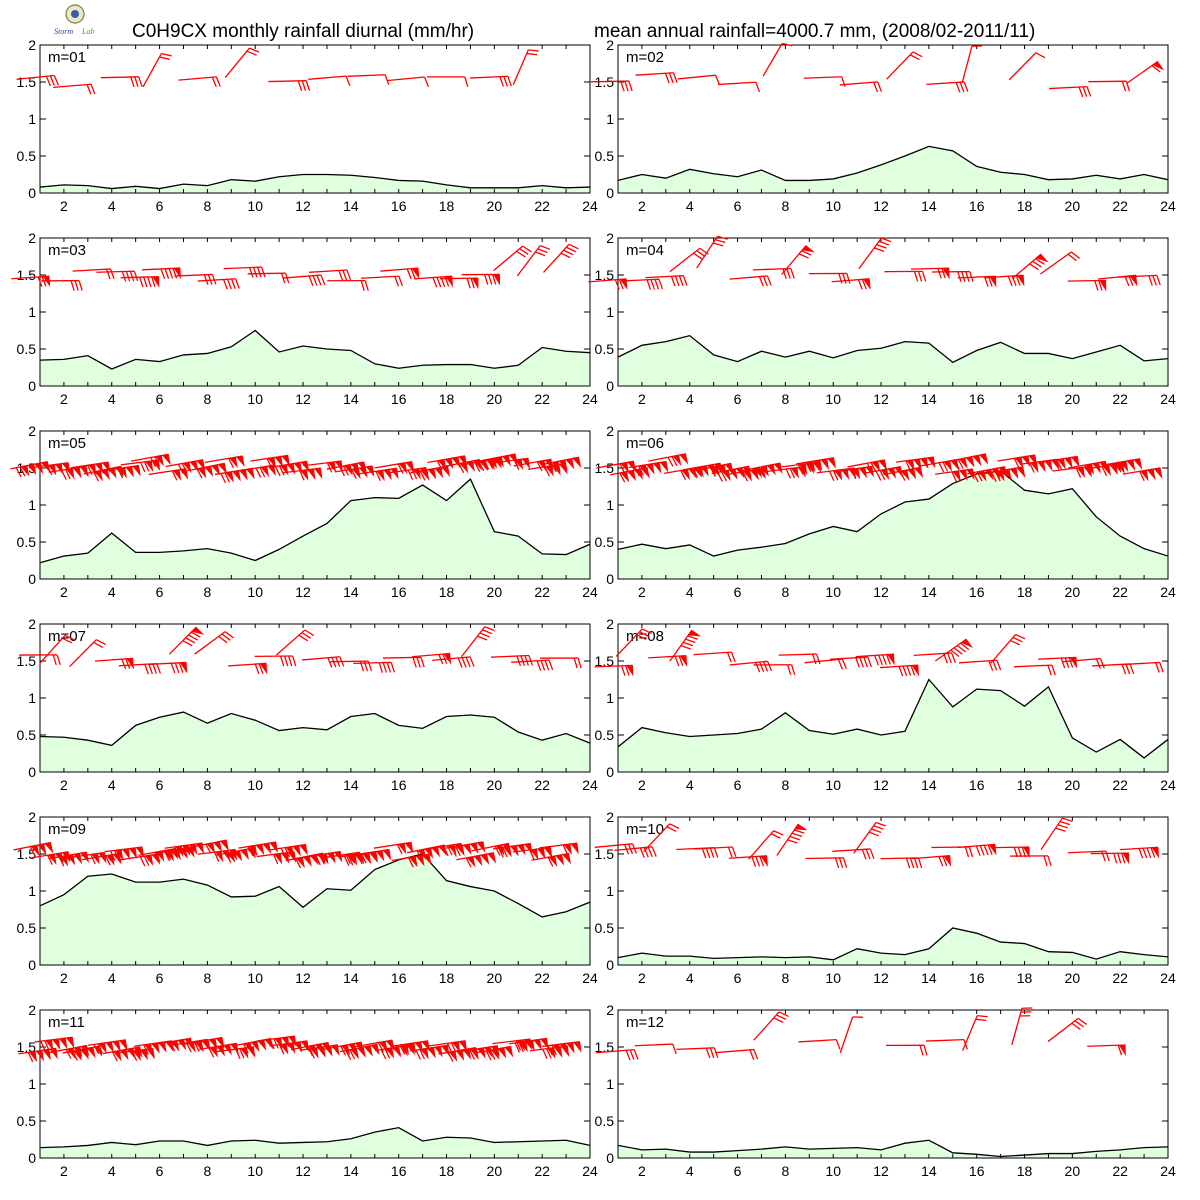 Image resolution: width=1200 pixels, height=1200 pixels. Describe the element at coordinates (74, 20) in the screenshot. I see `lab-logo-icon: Storm Lab` at that location.